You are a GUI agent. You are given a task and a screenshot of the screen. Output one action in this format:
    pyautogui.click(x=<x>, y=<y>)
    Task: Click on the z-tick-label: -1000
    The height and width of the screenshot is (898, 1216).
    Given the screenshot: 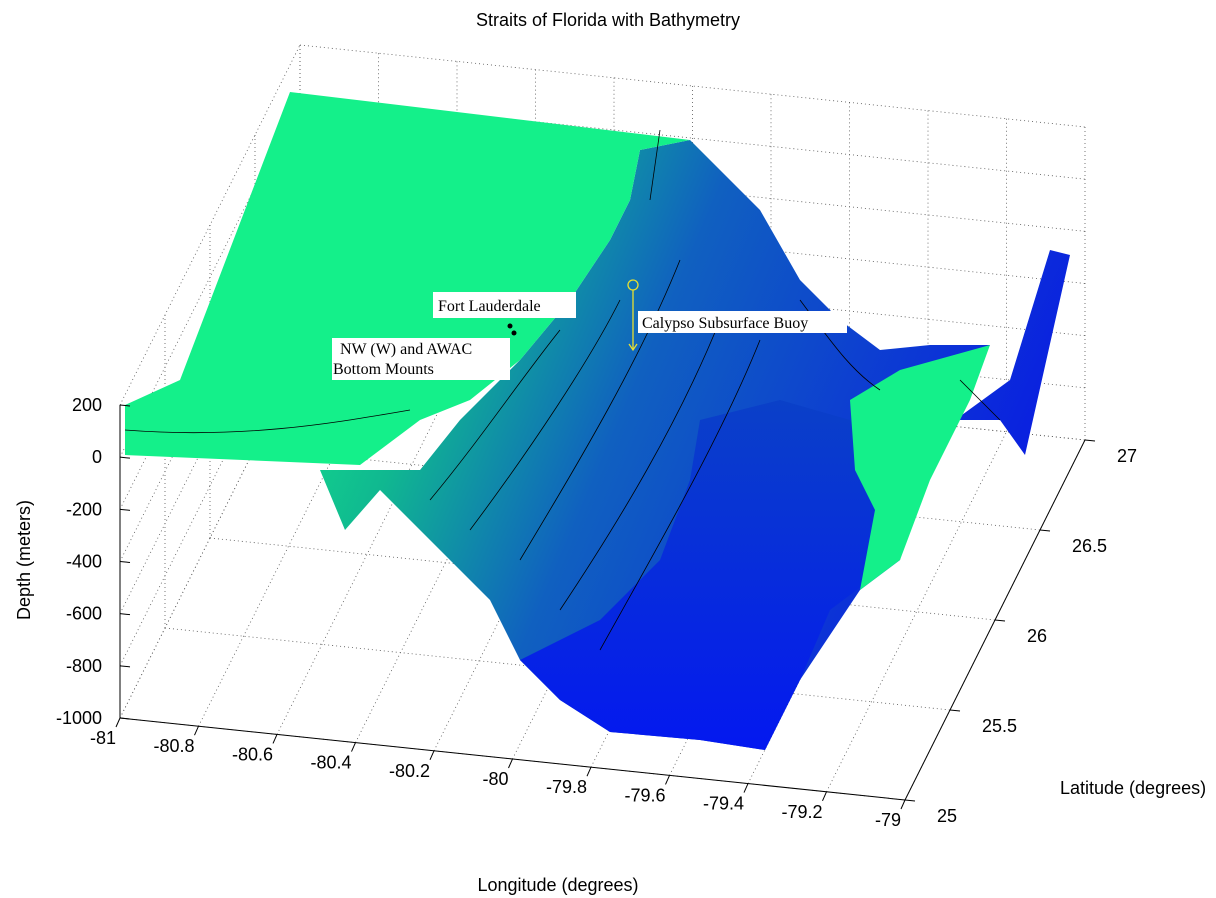 What is the action you would take?
    pyautogui.click(x=79, y=718)
    